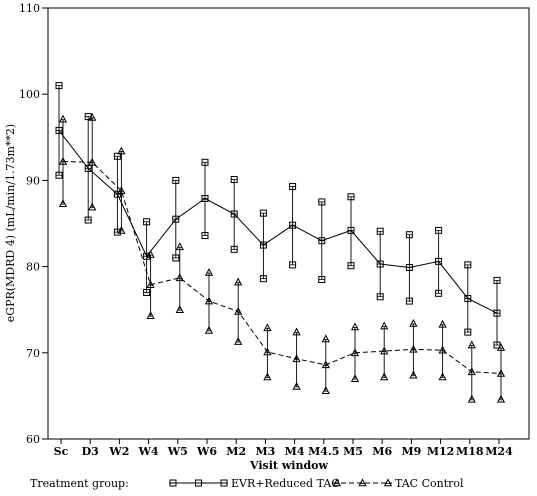 The image size is (537, 496). Describe the element at coordinates (353, 451) in the screenshot. I see `x-tick-label: M5` at that location.